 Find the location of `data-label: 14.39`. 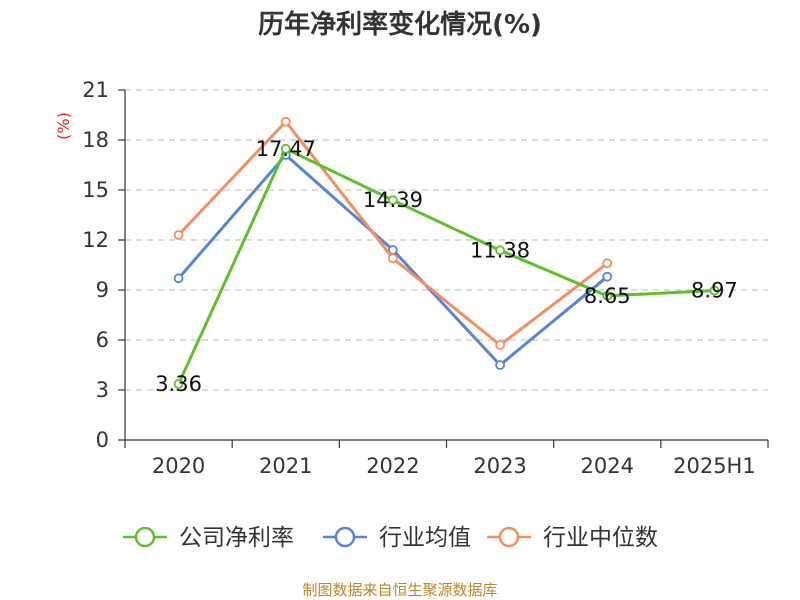

data-label: 14.39 is located at coordinates (393, 200).